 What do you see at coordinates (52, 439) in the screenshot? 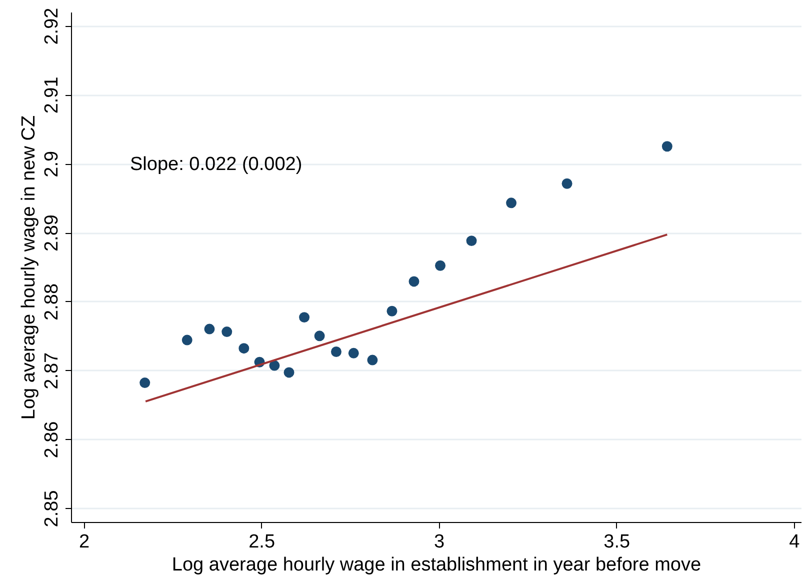
I see `y-tick-label: 2.86` at bounding box center [52, 439].